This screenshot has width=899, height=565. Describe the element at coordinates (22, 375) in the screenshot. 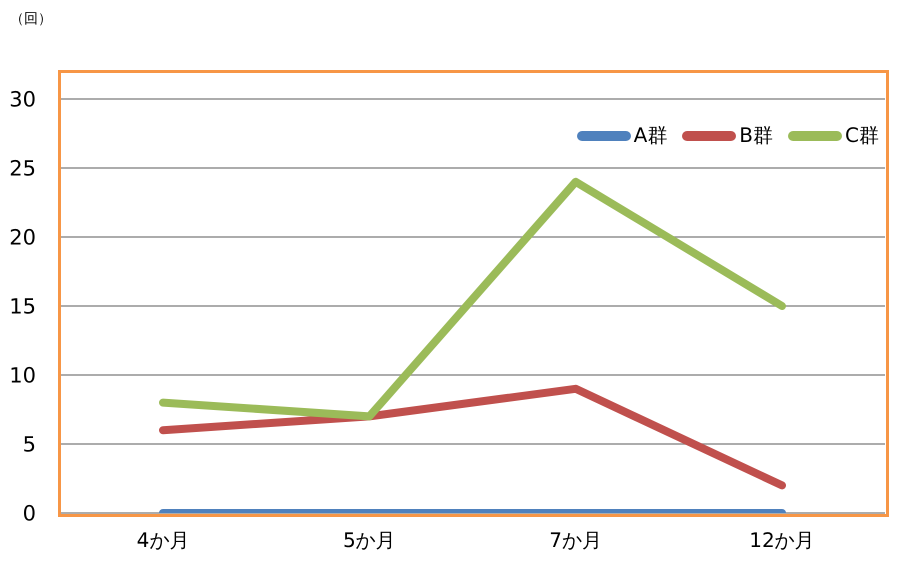

I see `y-tick-label: 10` at that location.